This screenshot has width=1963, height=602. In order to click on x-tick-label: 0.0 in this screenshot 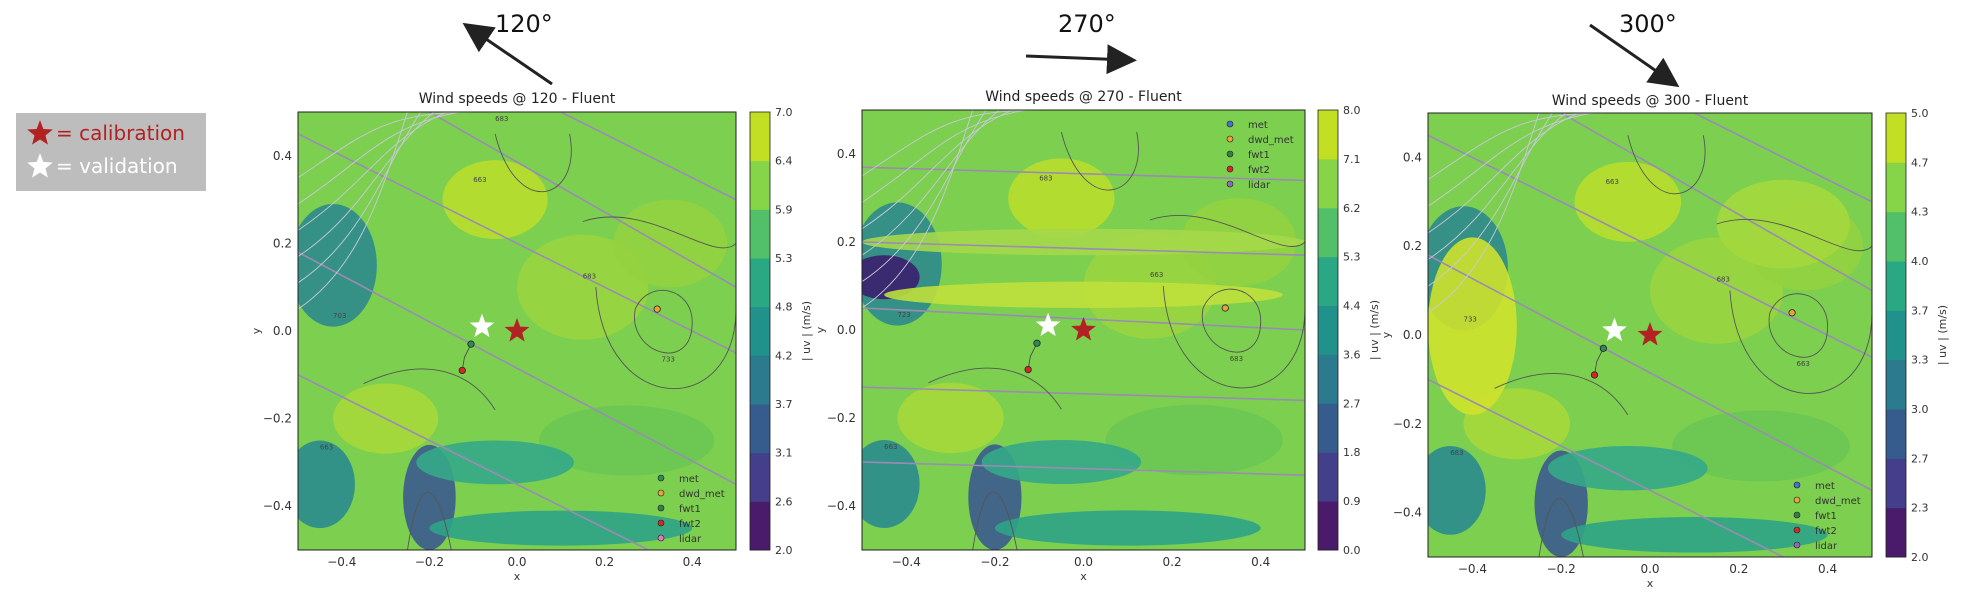, I will do `click(1083, 562)`.